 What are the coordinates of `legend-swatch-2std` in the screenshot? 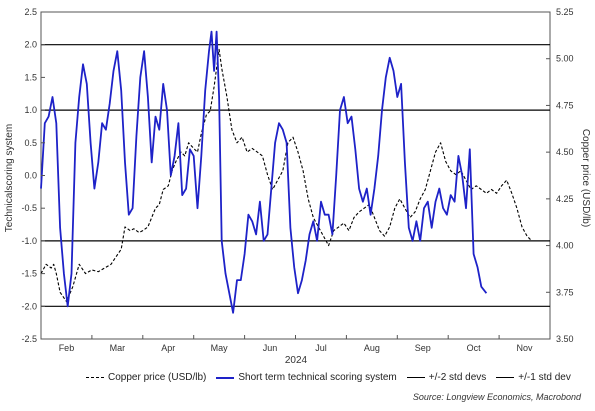 It's located at (415, 377).